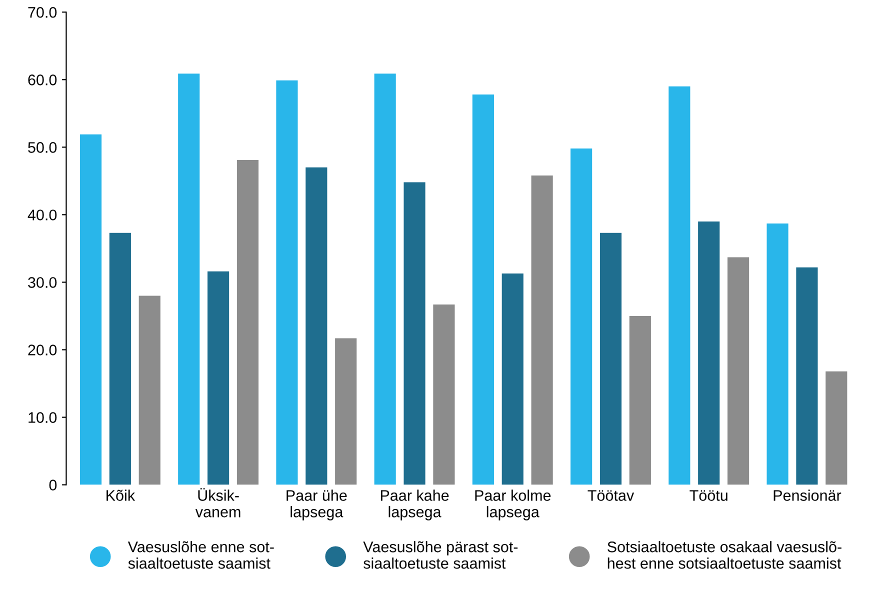  I want to click on y-tick-label: 10.0, so click(42, 417).